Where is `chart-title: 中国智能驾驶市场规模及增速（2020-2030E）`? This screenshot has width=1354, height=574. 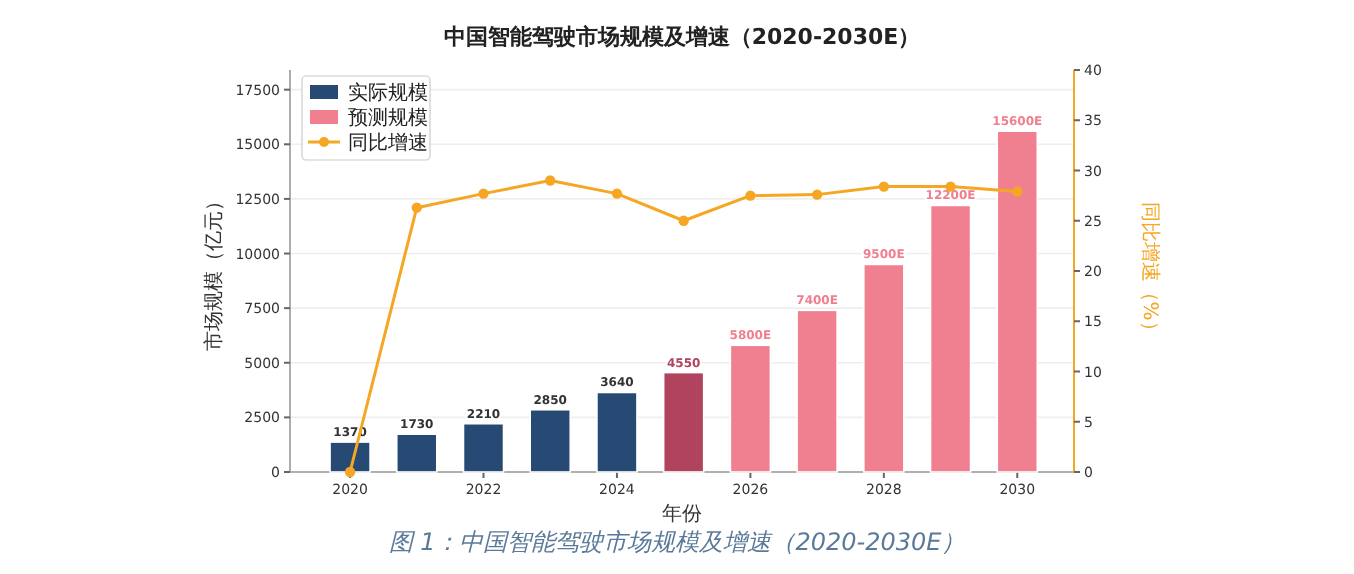
chart-title: 中国智能驾驶市场规模及增速（2020-2030E） is located at coordinates (682, 37).